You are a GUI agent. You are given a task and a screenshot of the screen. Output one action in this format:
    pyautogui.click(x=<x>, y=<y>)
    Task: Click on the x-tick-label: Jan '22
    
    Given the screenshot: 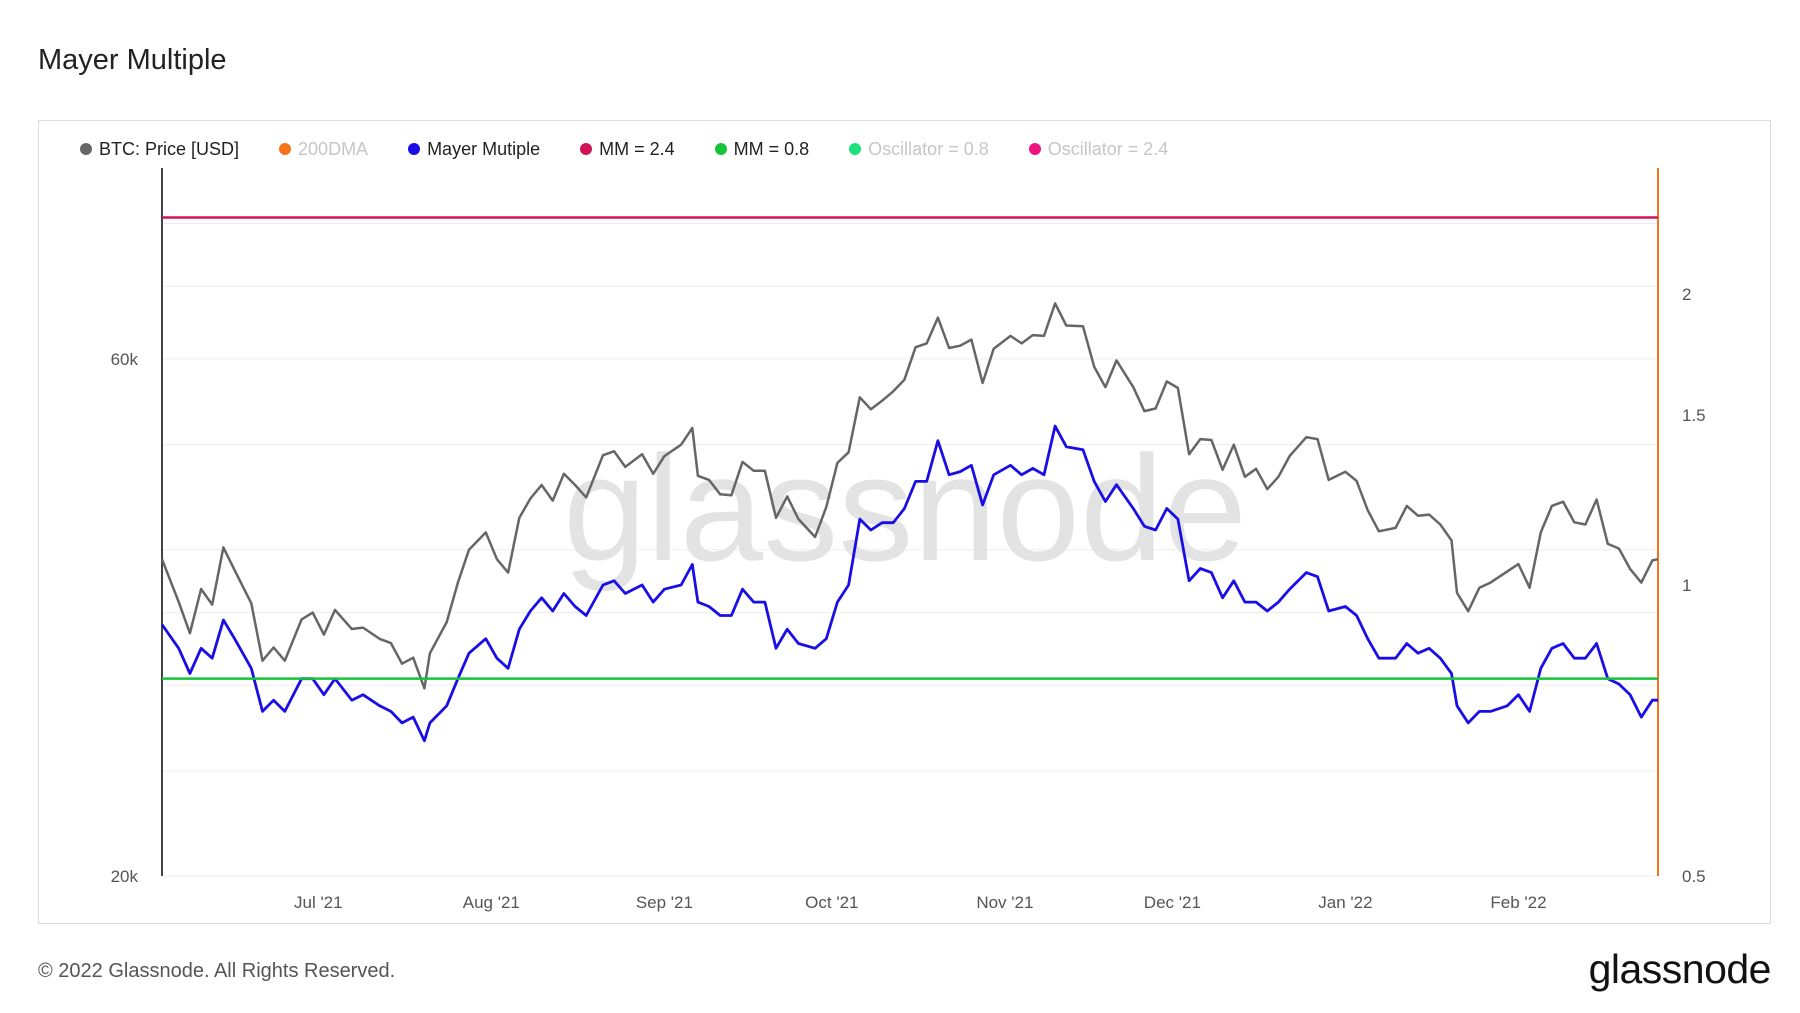 What is the action you would take?
    pyautogui.click(x=1345, y=902)
    